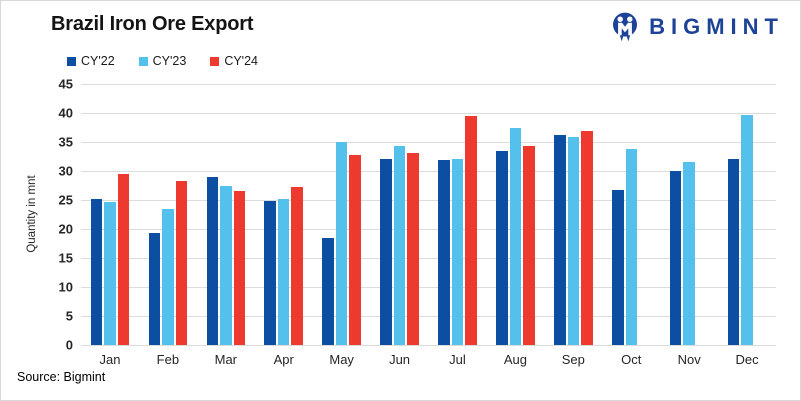 The image size is (801, 401). What do you see at coordinates (747, 359) in the screenshot?
I see `x-axis-label-dec: Dec` at bounding box center [747, 359].